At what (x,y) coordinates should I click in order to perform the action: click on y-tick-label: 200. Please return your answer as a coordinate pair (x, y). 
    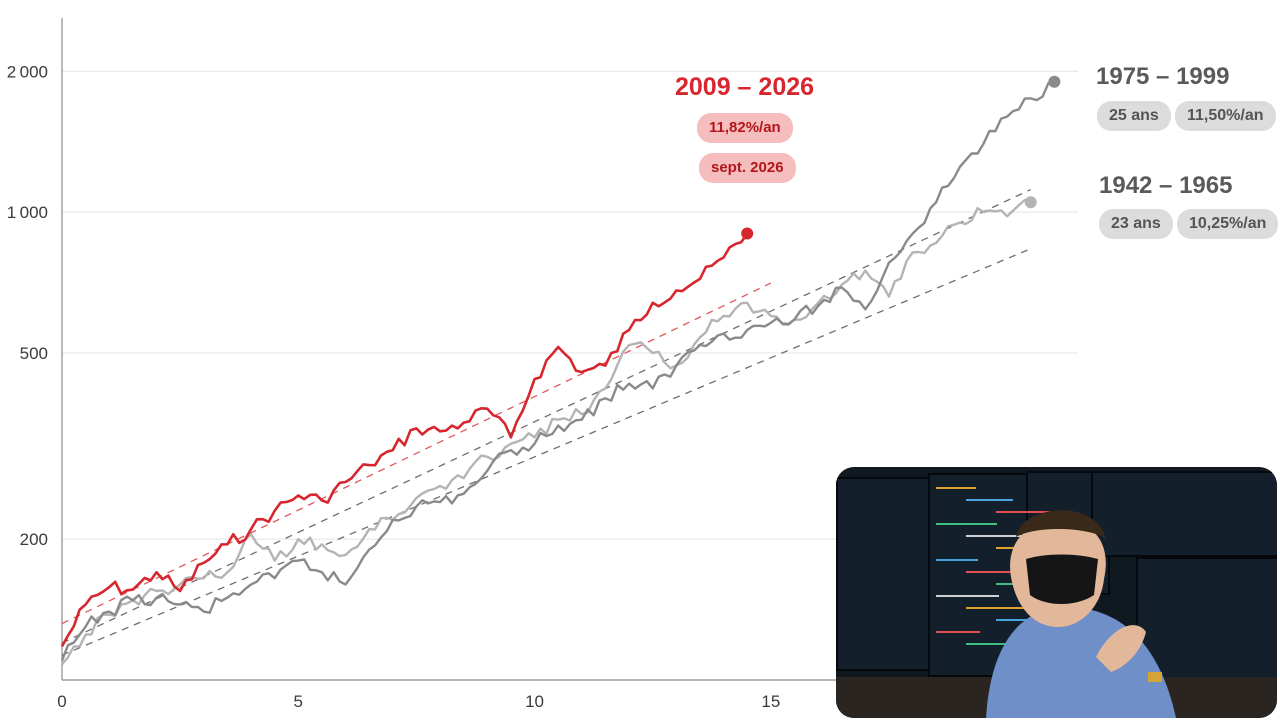
    Looking at the image, I should click on (34, 539).